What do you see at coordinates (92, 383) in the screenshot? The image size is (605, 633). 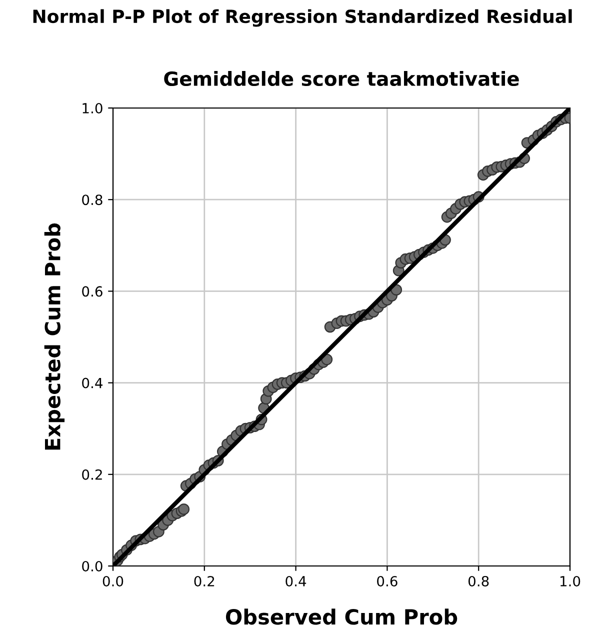 I see `y-tick-label: 0.4` at bounding box center [92, 383].